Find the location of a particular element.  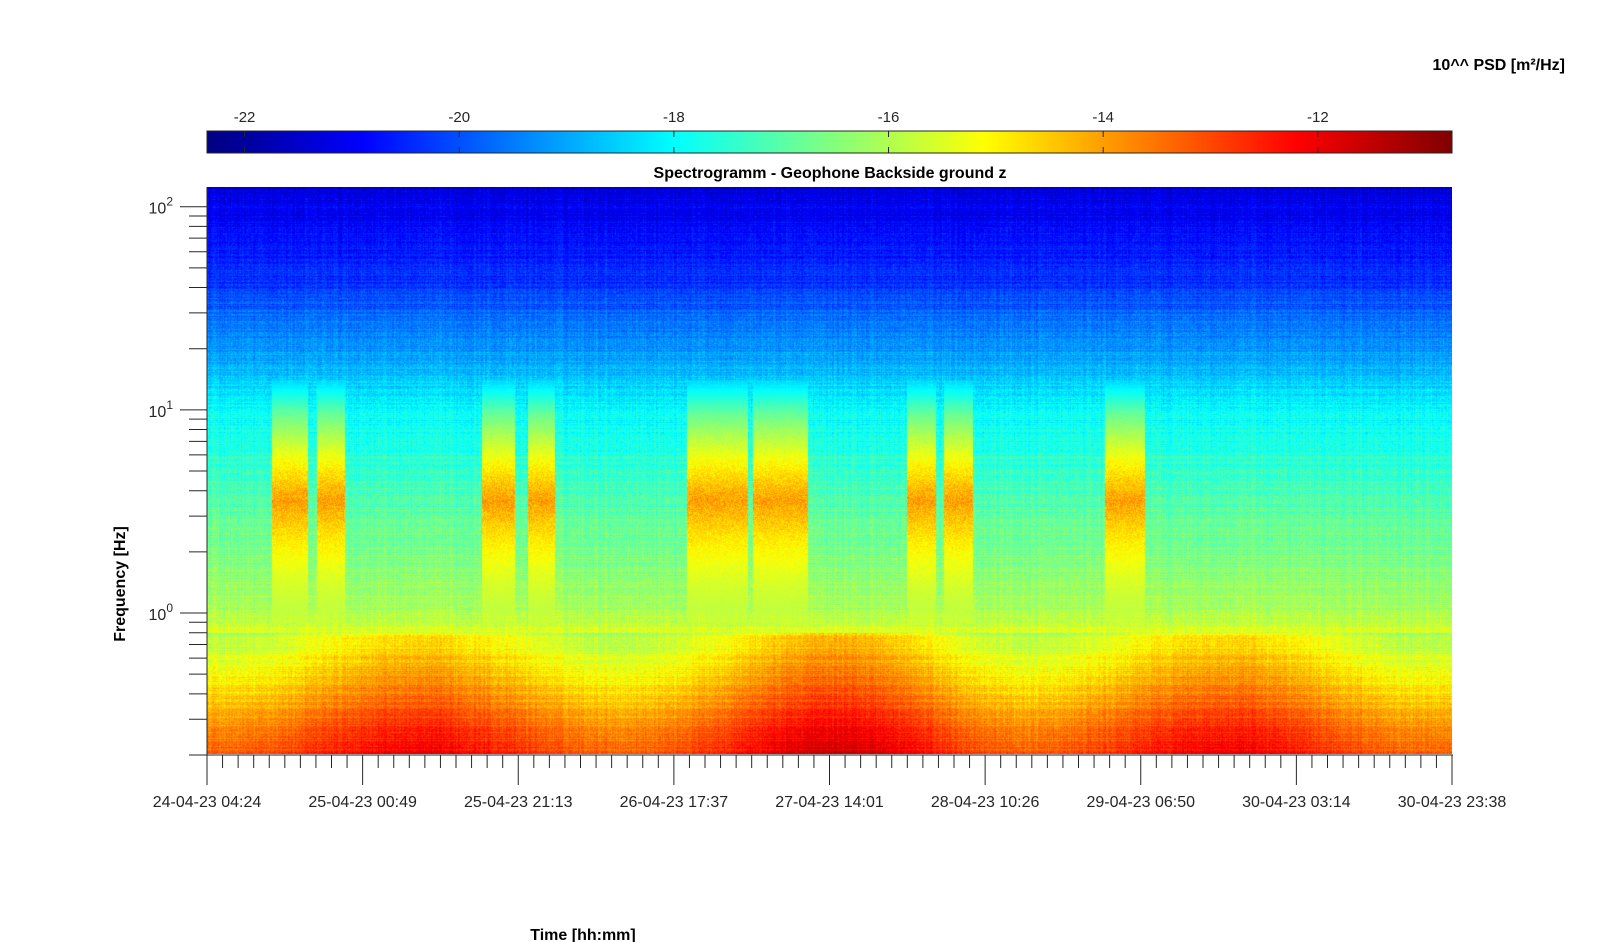

x-tick-label: 29-04-23 06:50 is located at coordinates (1140, 802).